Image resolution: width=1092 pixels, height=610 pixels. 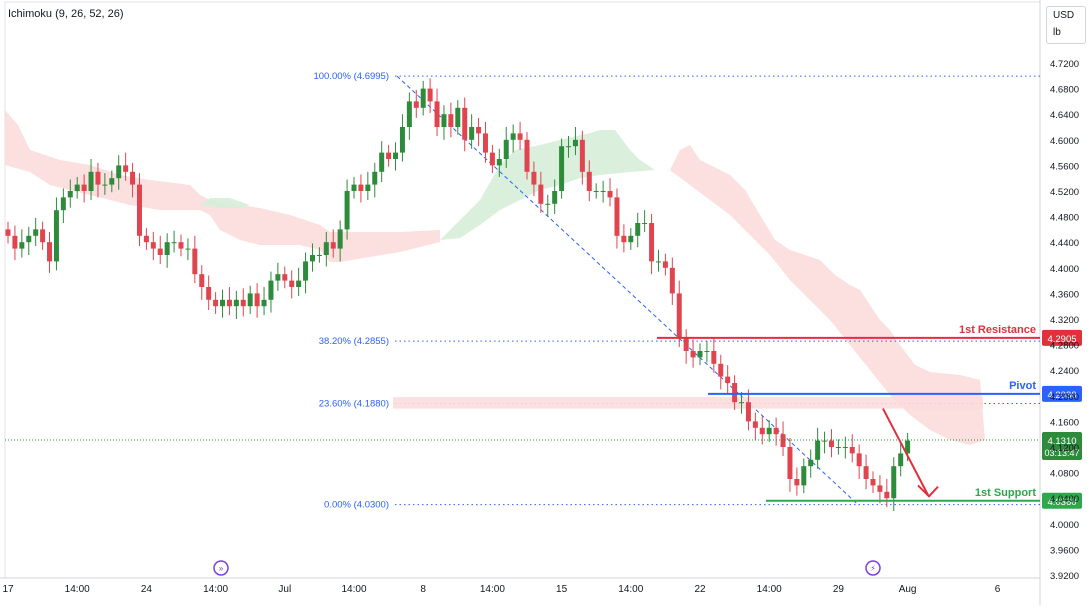 What do you see at coordinates (66, 14) in the screenshot?
I see `indicator-legend: Ichimoku (9, 26, 52, 26)` at bounding box center [66, 14].